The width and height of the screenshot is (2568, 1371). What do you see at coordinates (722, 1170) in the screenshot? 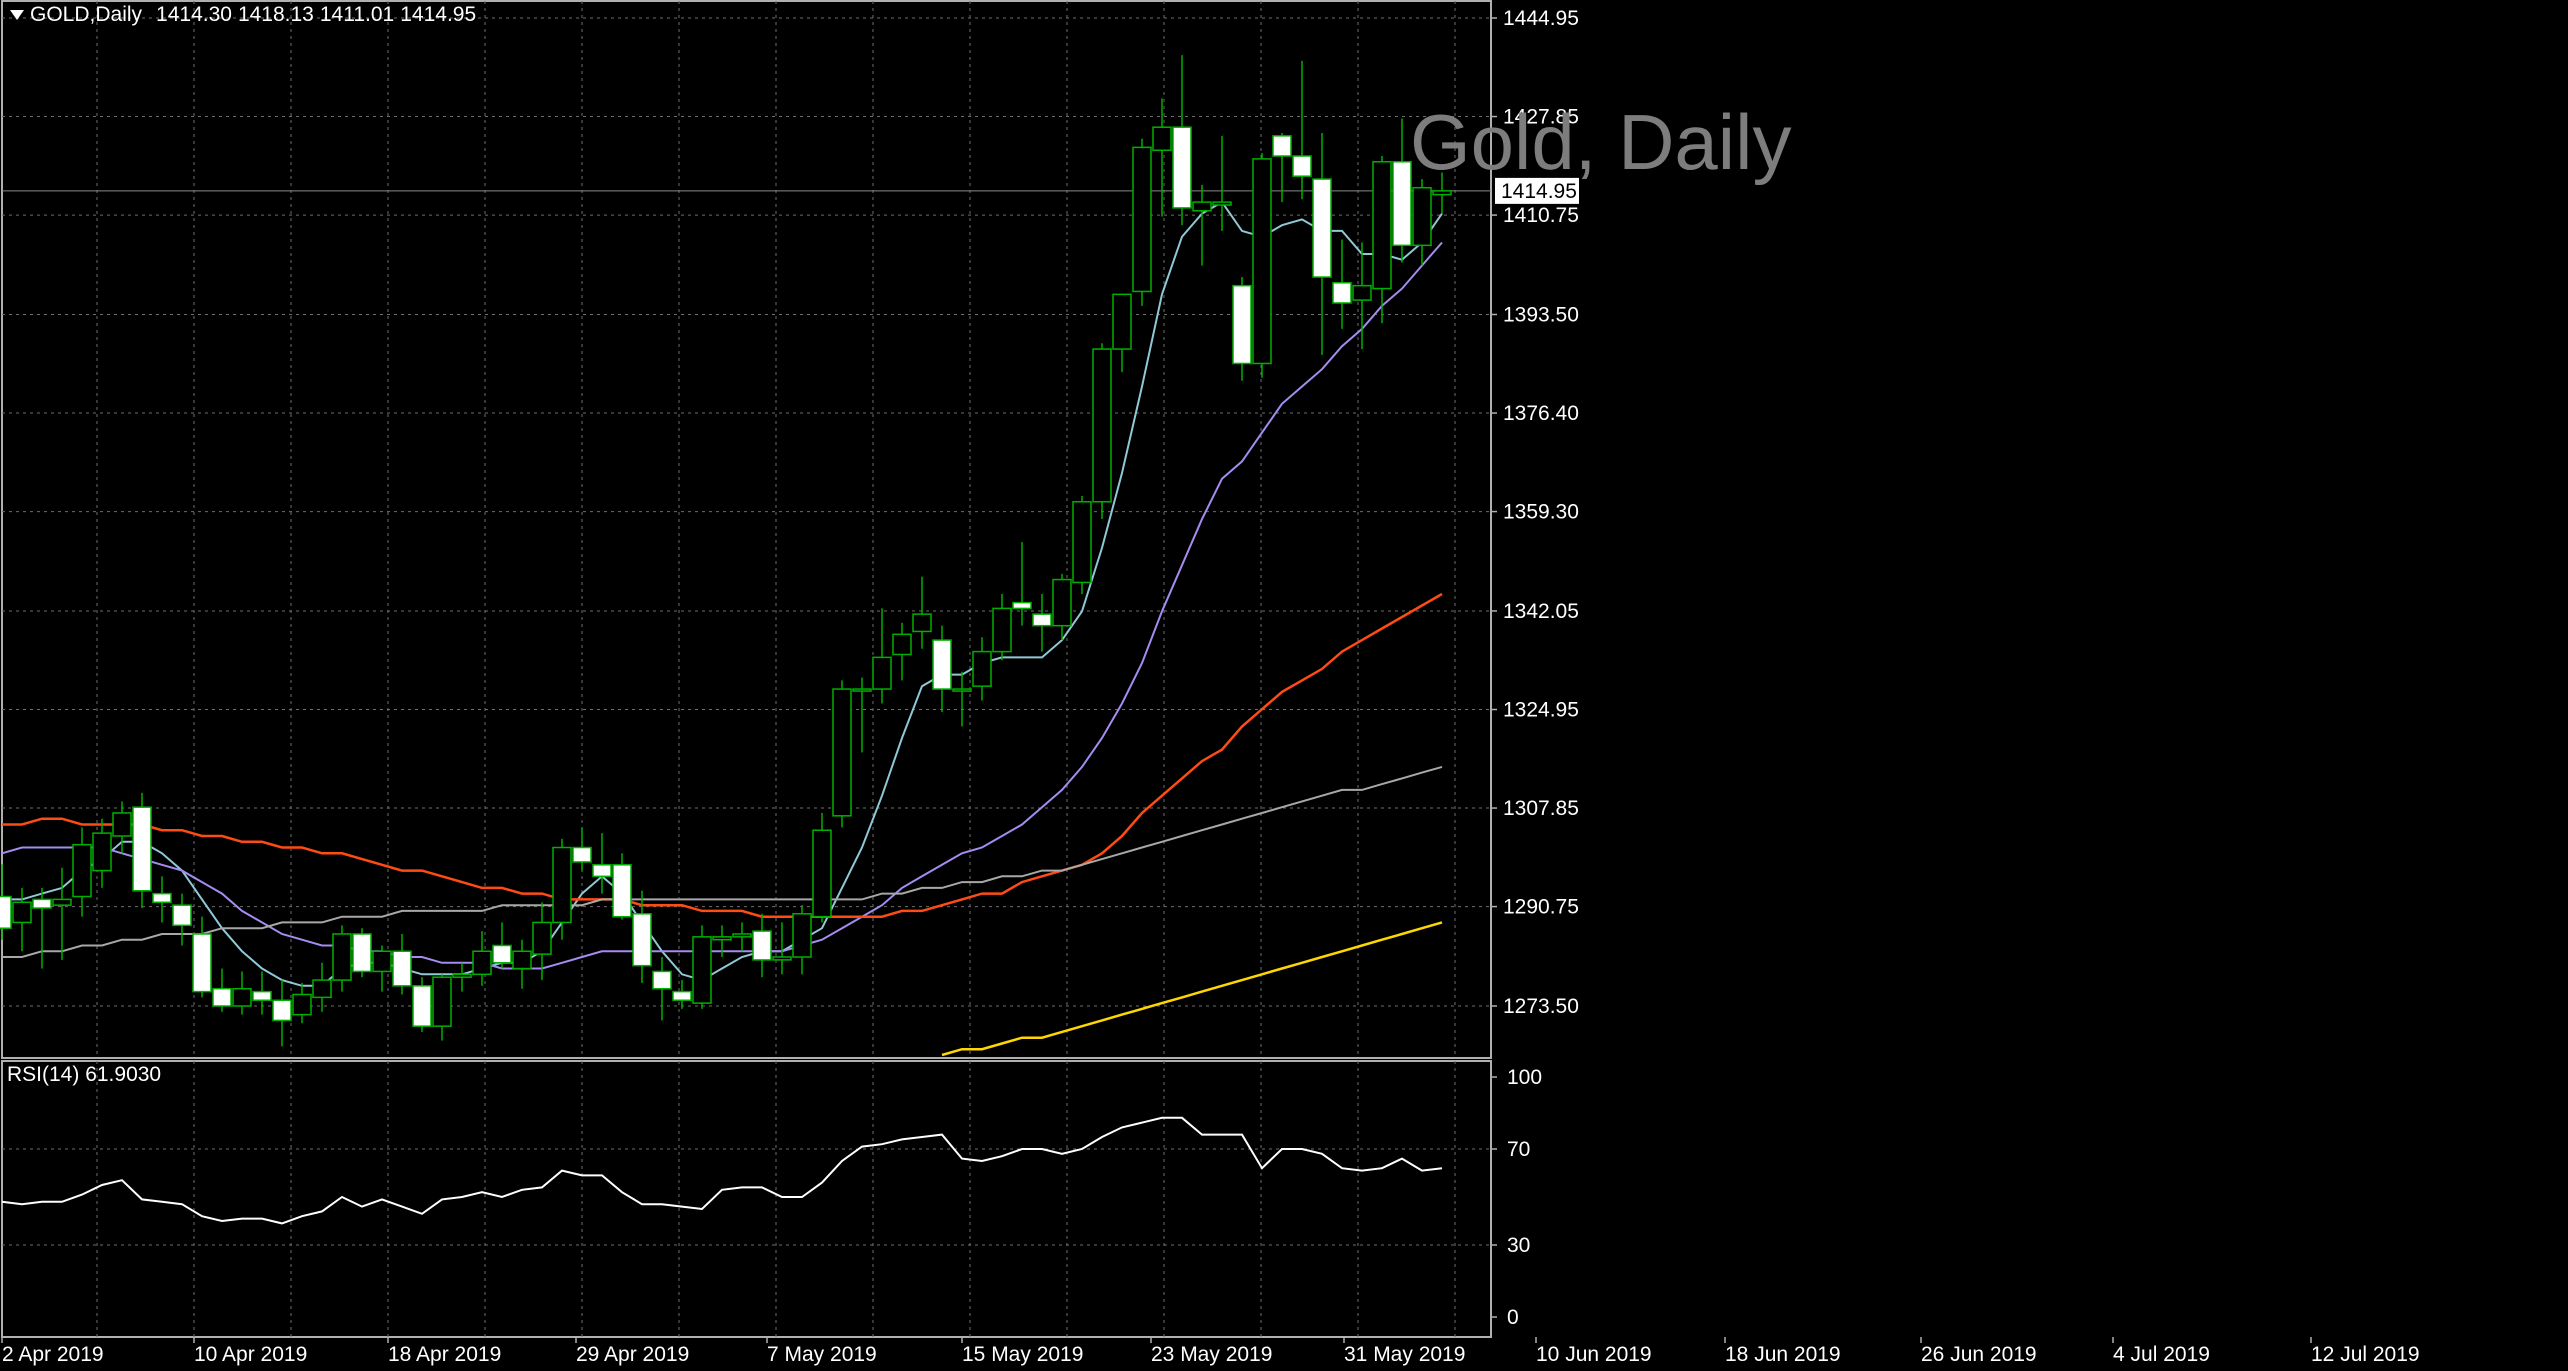
I see `rsi-line` at bounding box center [722, 1170].